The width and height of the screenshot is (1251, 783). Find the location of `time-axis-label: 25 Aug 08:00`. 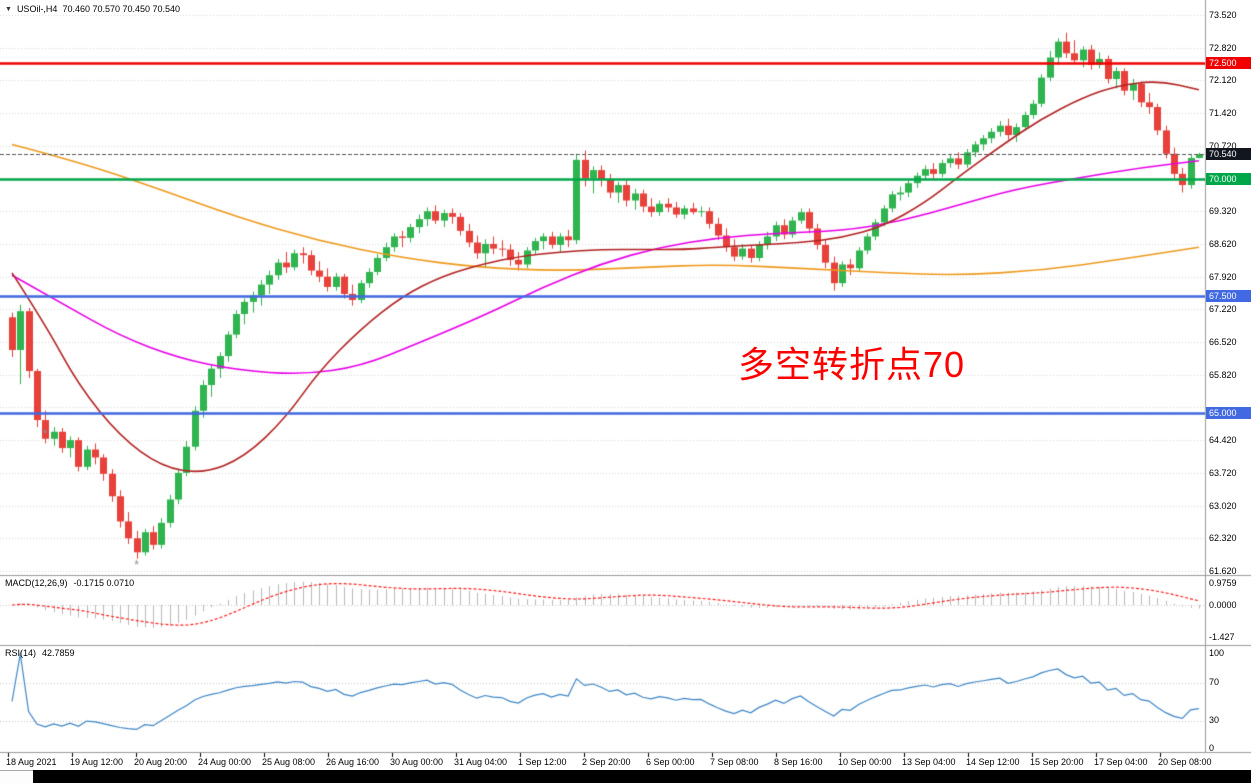

time-axis-label: 25 Aug 08:00 is located at coordinates (289, 762).